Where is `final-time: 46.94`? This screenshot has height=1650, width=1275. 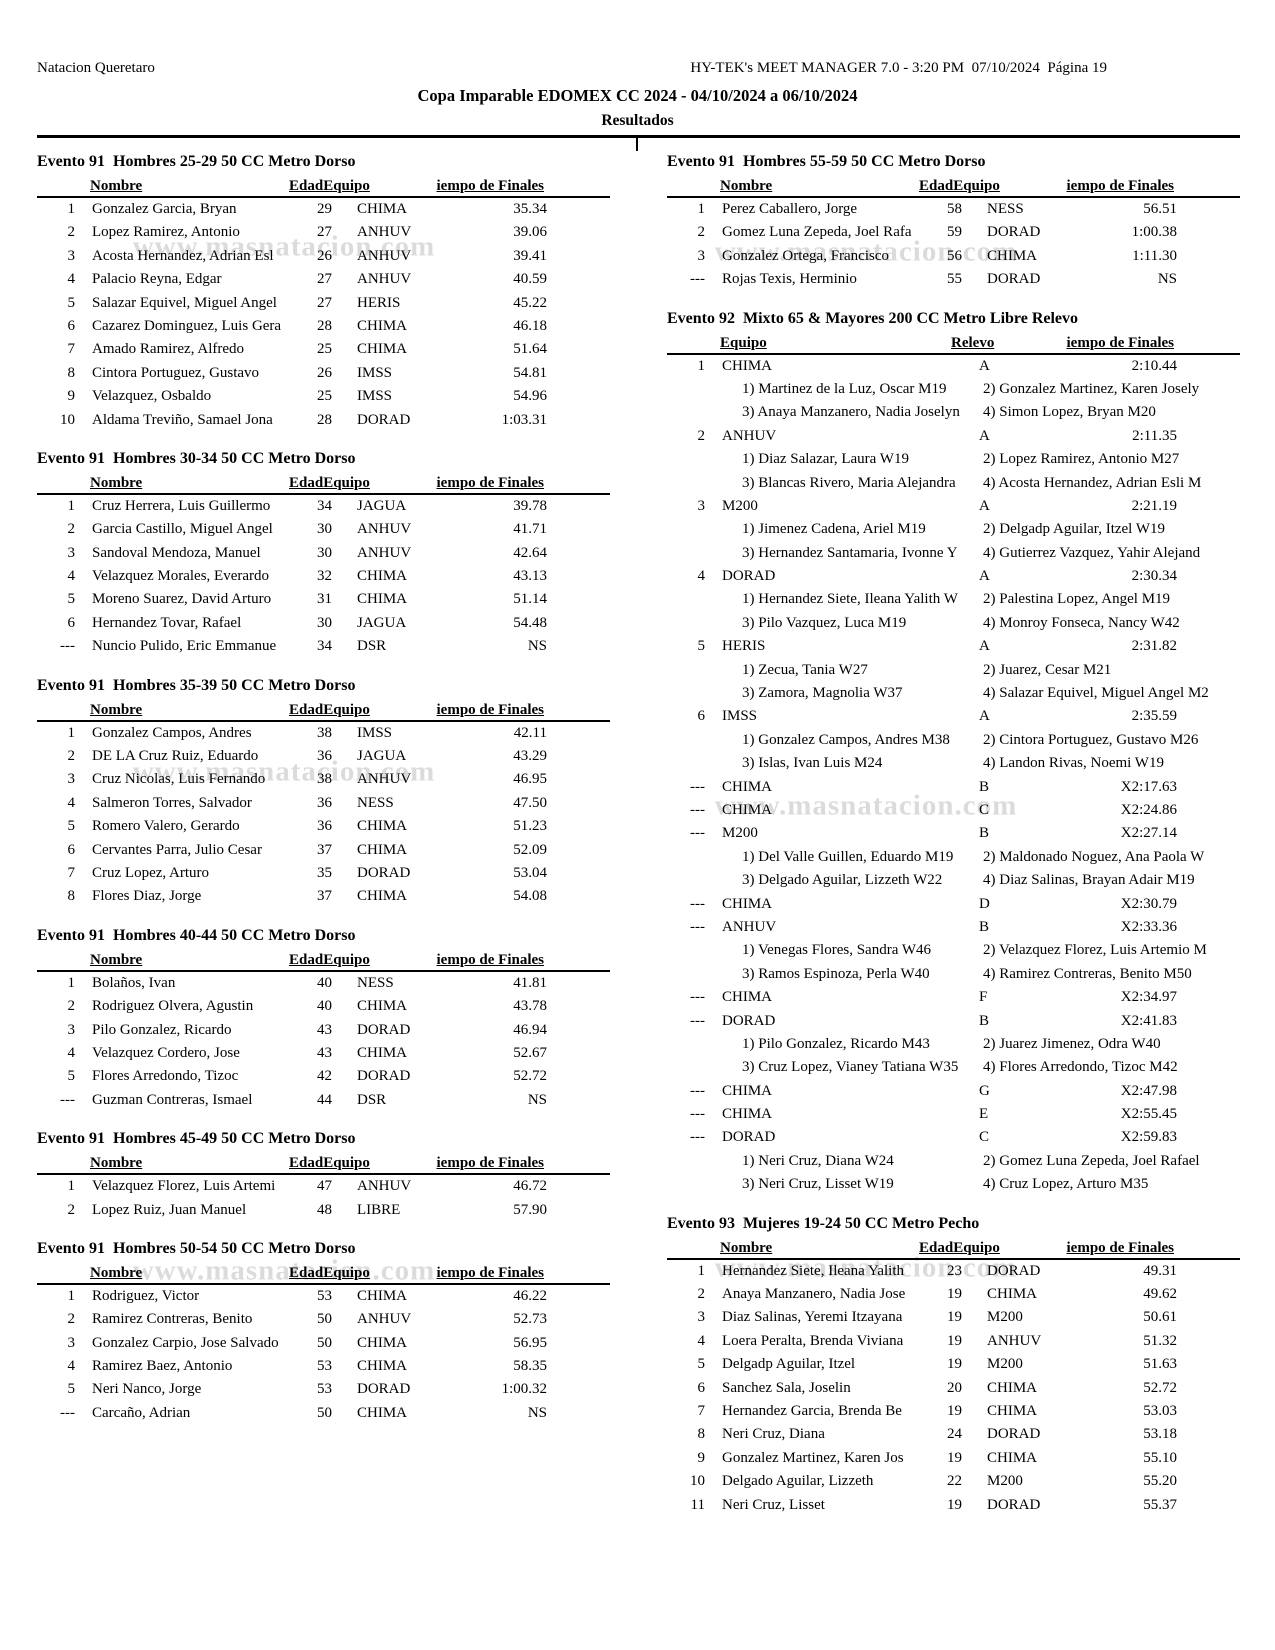 final-time: 46.94 is located at coordinates (530, 1029).